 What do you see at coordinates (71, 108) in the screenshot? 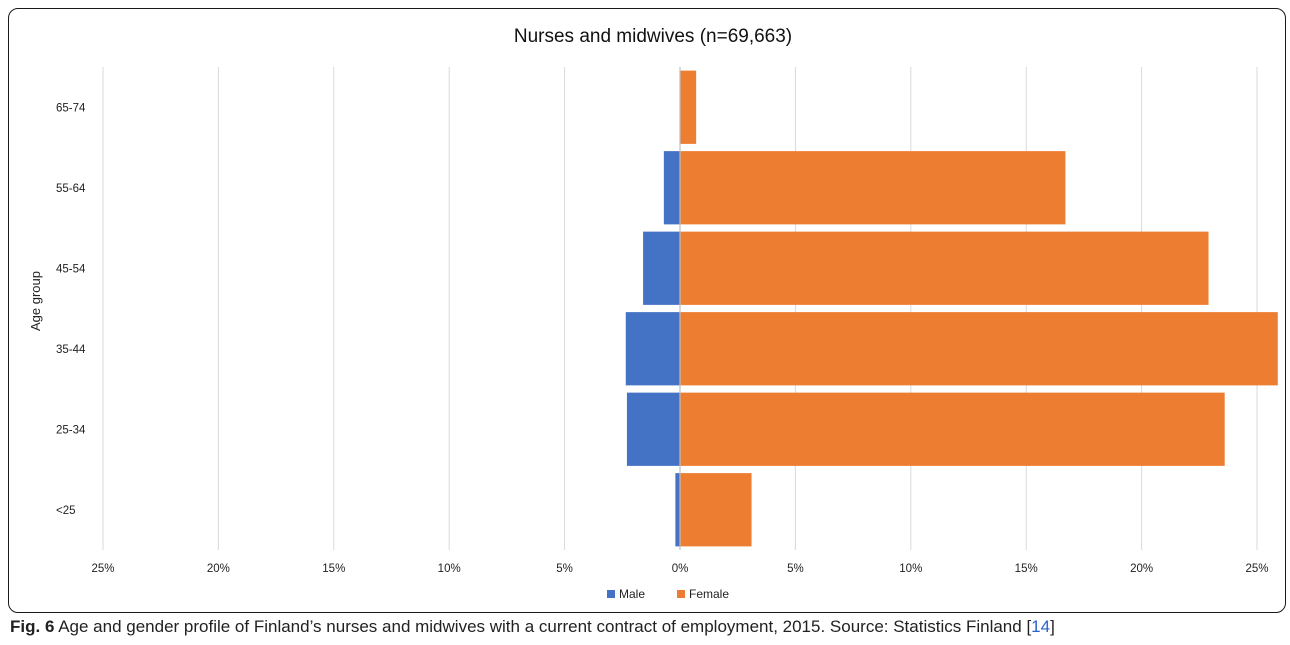
I see `category-label: 65-74` at bounding box center [71, 108].